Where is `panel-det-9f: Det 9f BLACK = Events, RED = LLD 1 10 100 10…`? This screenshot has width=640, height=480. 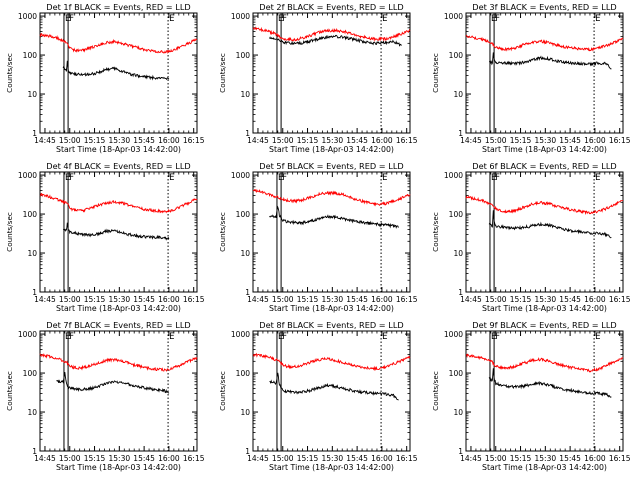 panel-det-9f: Det 9f BLACK = Events, RED = LLD 1 10 100 10… is located at coordinates (531, 396).